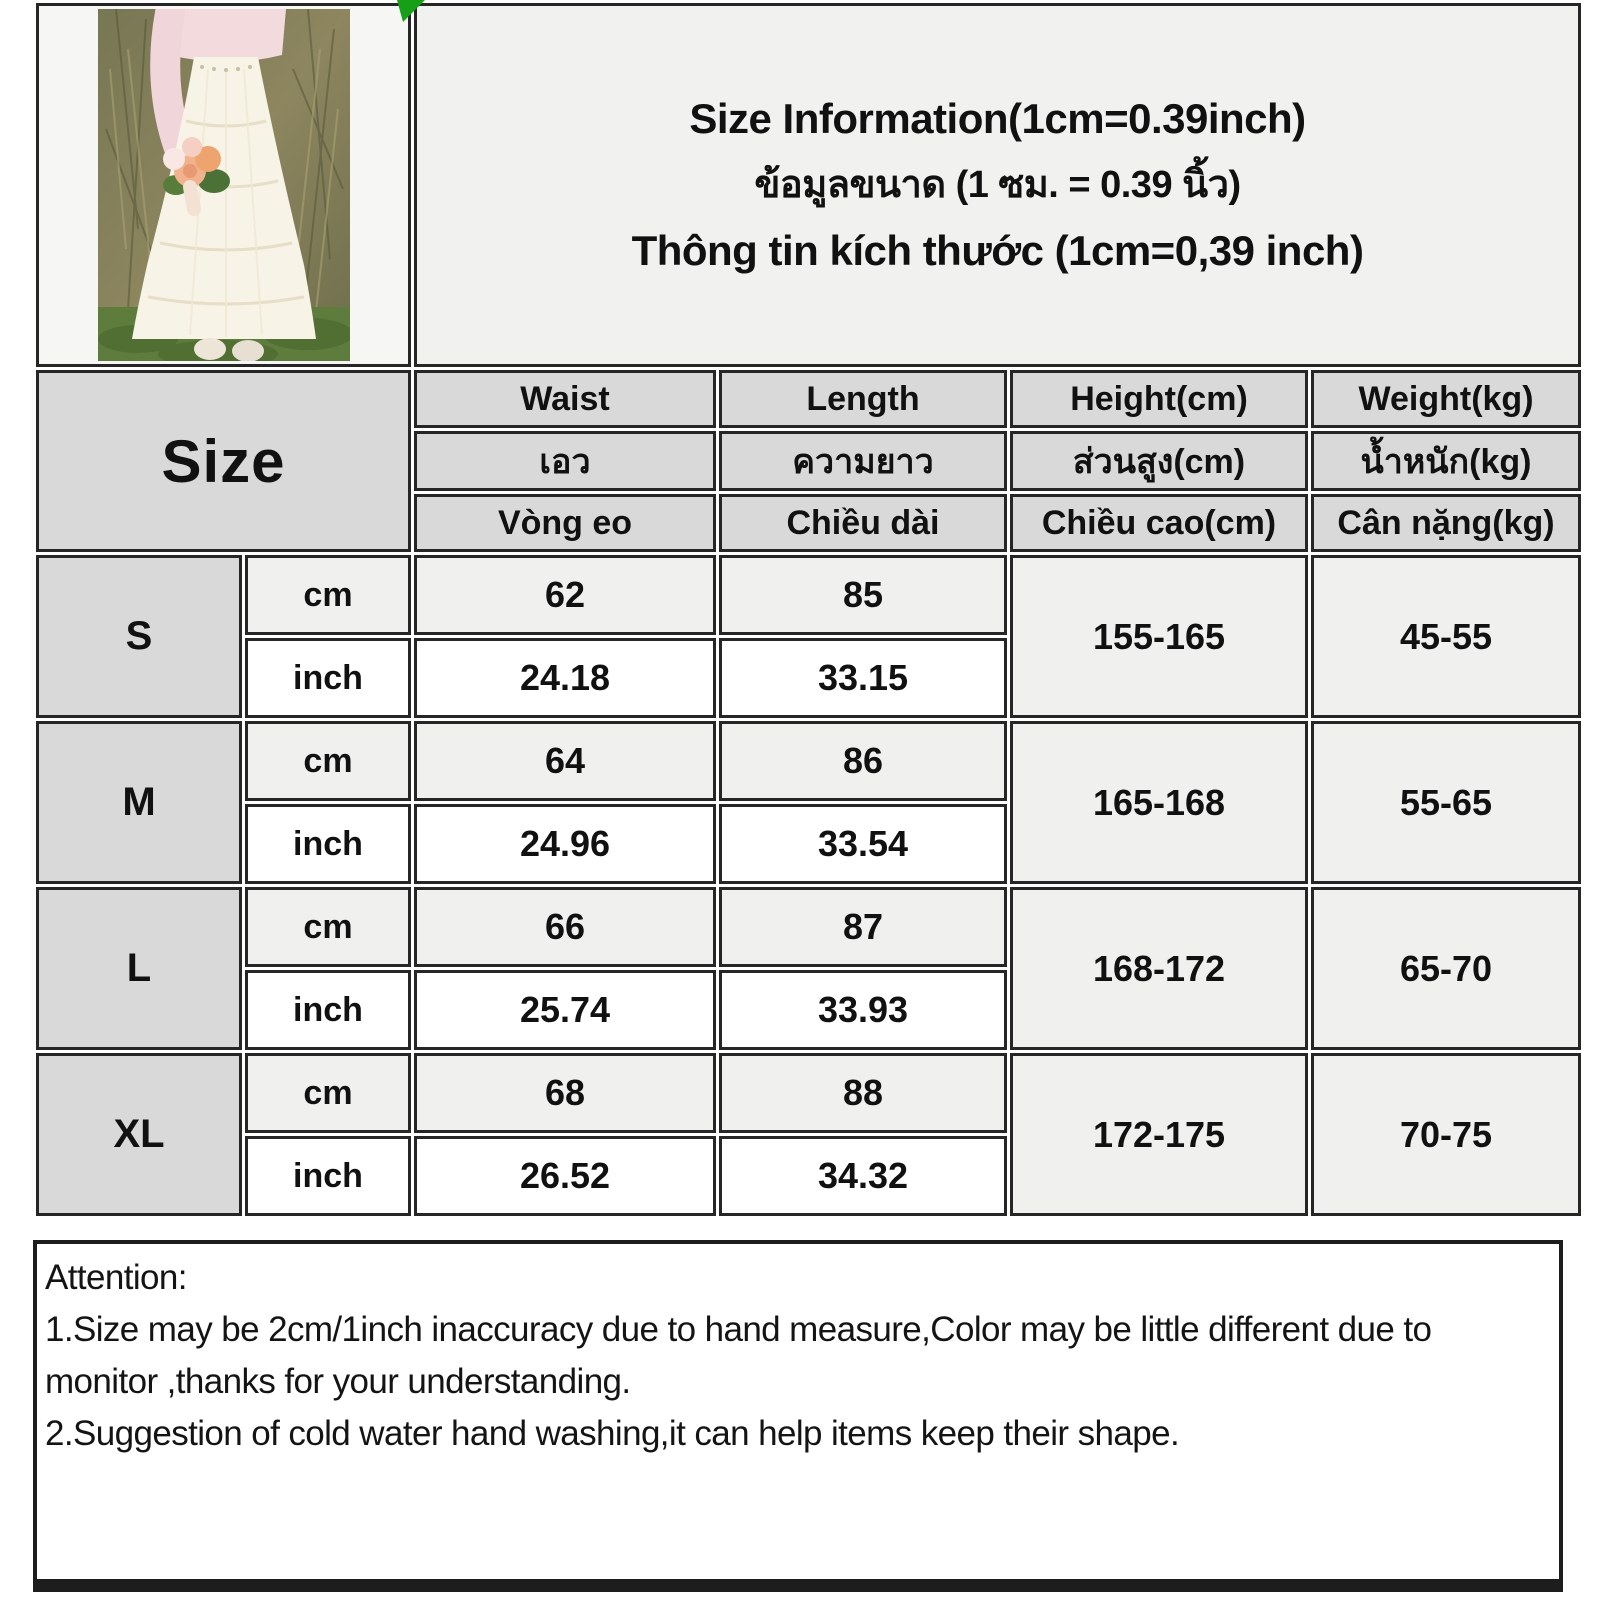 This screenshot has height=1600, width=1600. I want to click on header-row-th: เอว ความยาว ส่วนสูง(cm) น้ำหนัก(kg), so click(809, 461).